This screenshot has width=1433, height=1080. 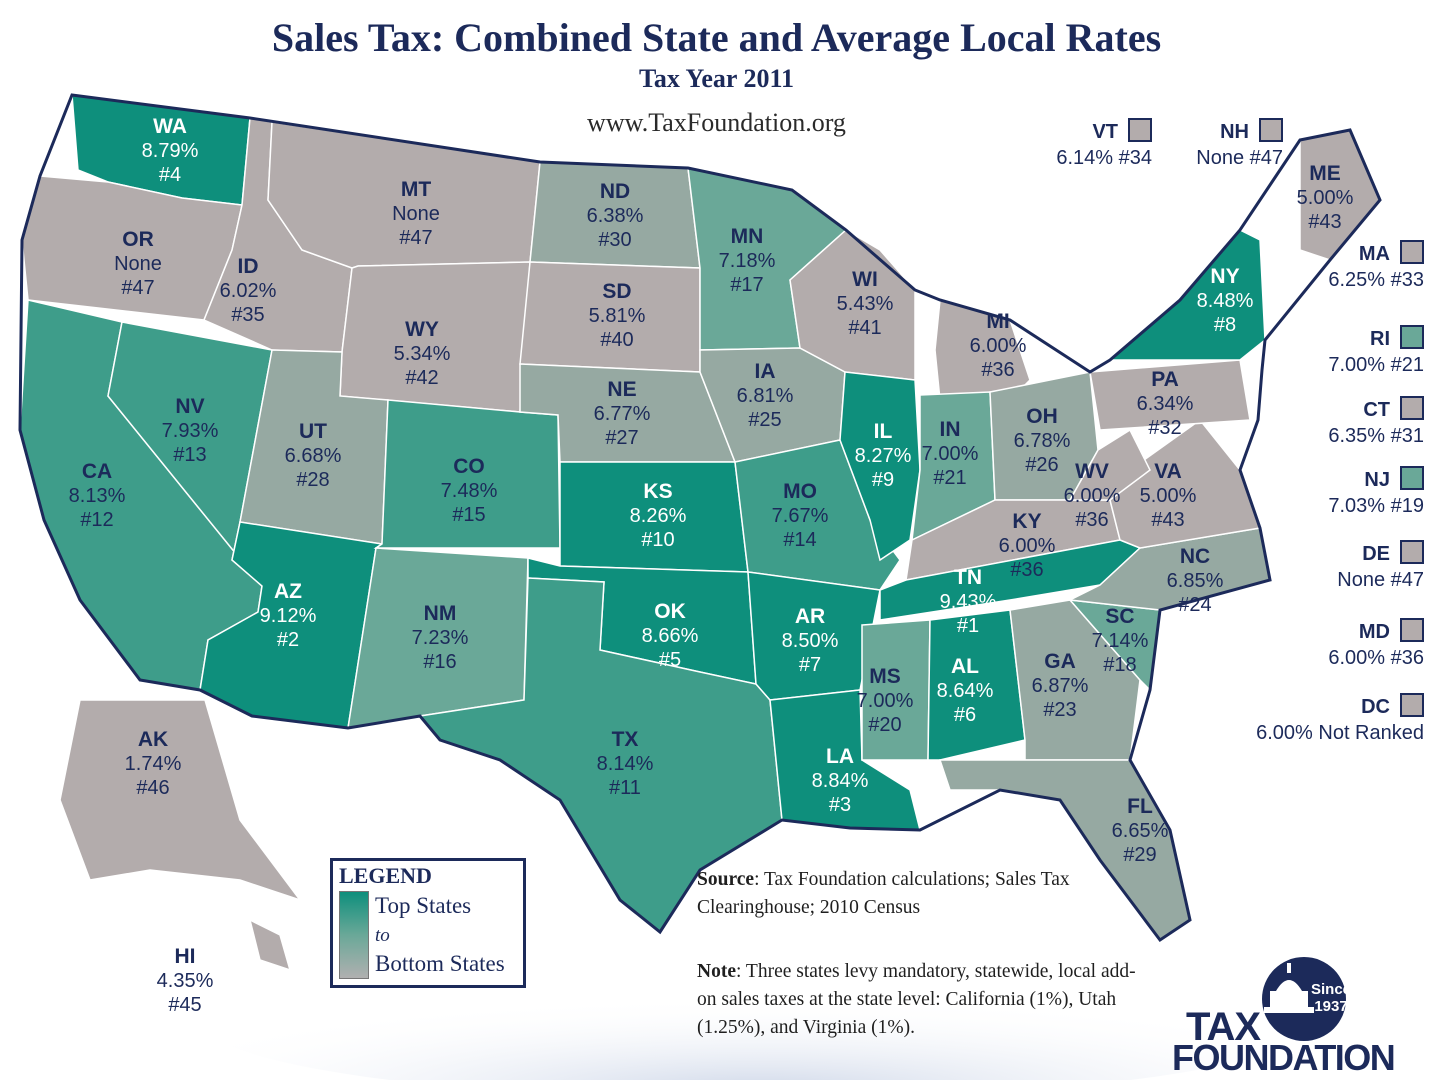 I want to click on state-rate: 8.48%, so click(x=1225, y=301).